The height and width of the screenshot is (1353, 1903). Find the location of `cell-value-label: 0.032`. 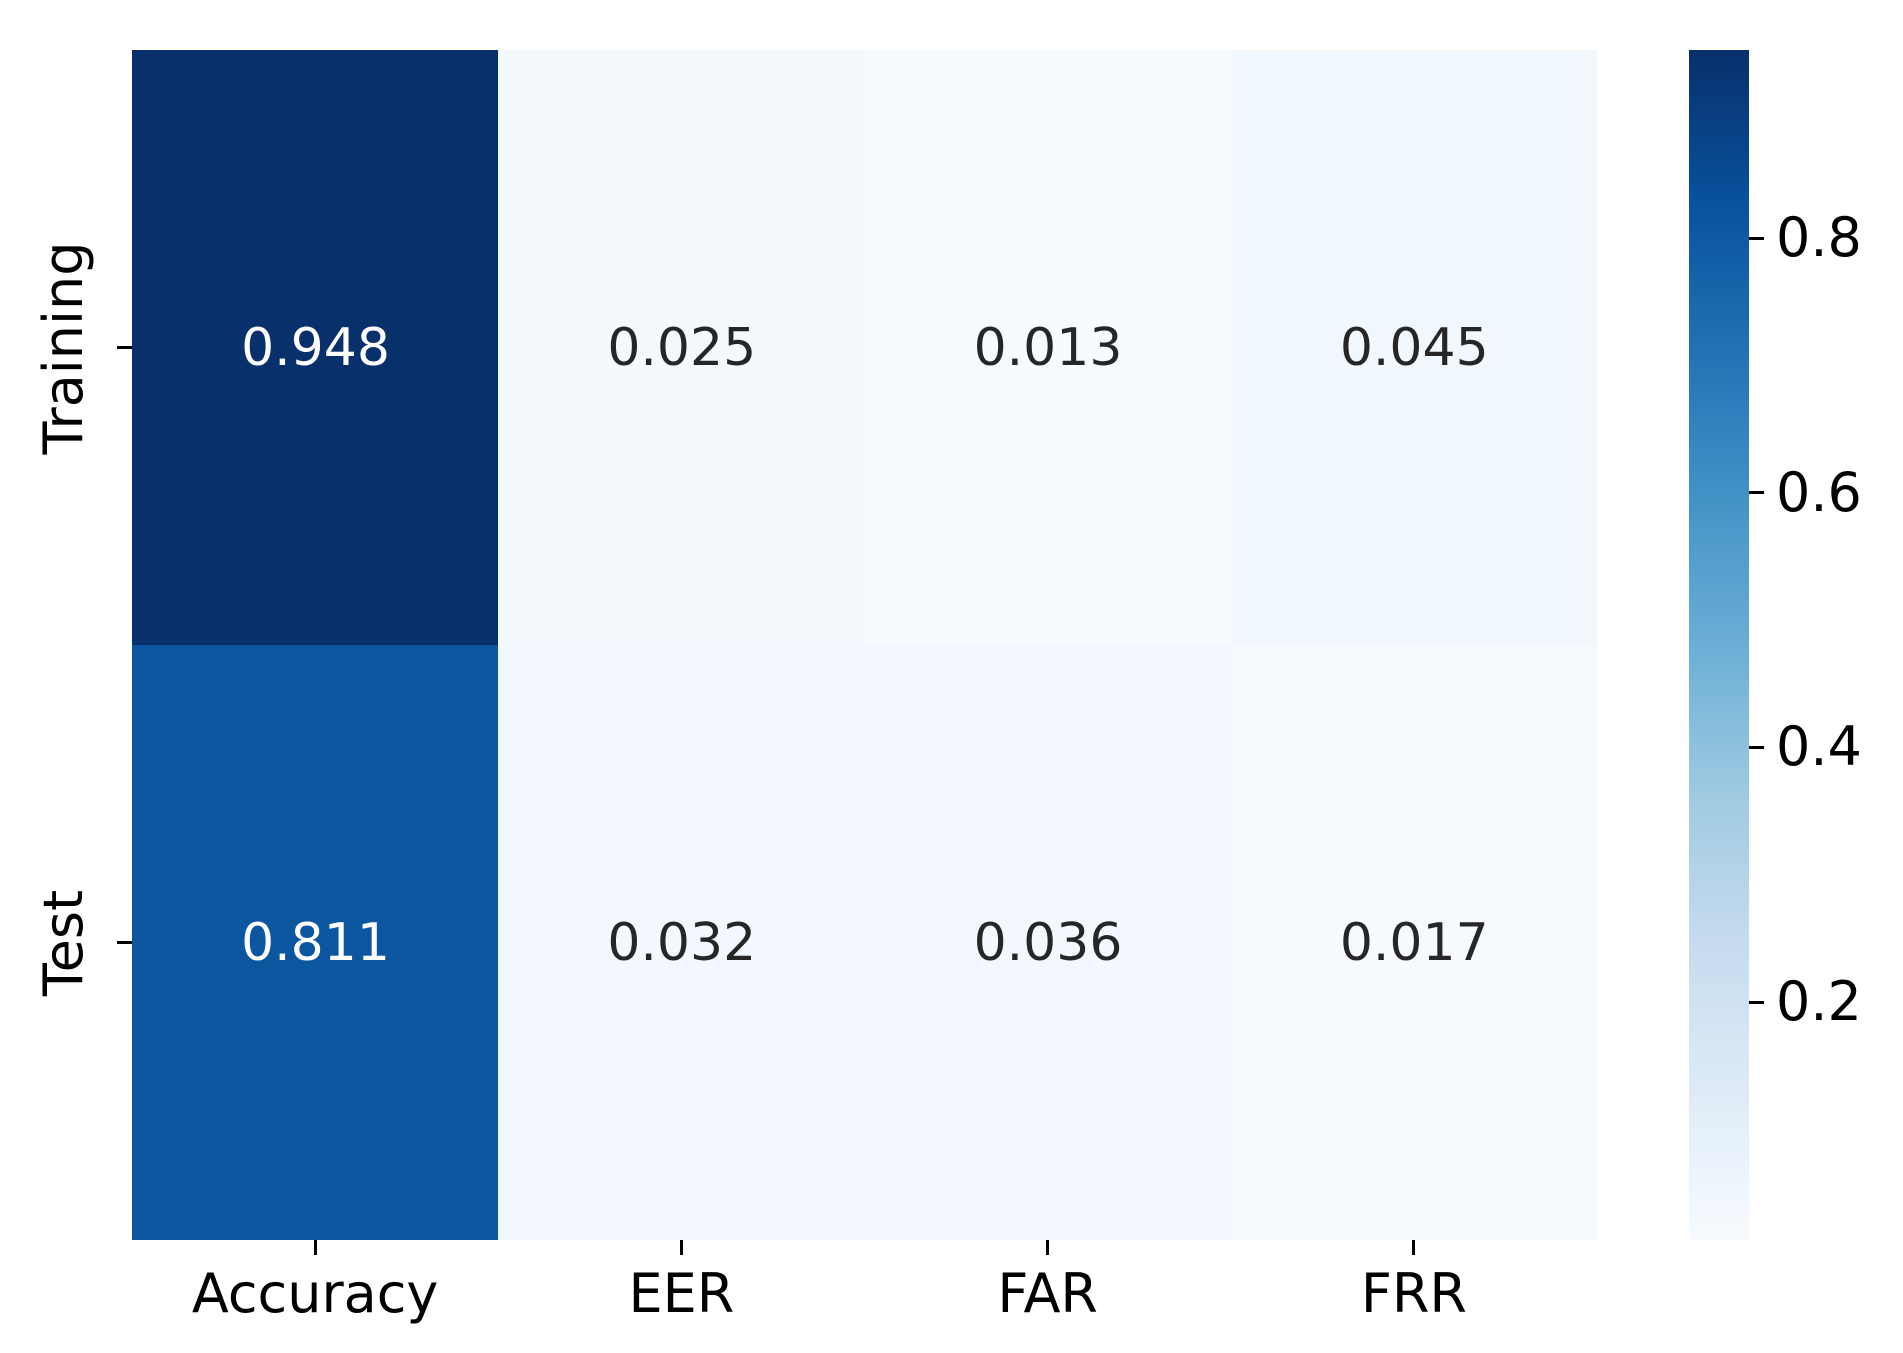

cell-value-label: 0.032 is located at coordinates (682, 942).